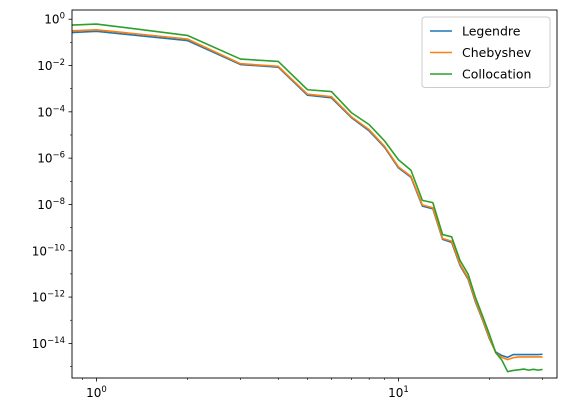 This screenshot has height=417, width=565. What do you see at coordinates (54, 19) in the screenshot?
I see `y-tick-label: 10⁰` at bounding box center [54, 19].